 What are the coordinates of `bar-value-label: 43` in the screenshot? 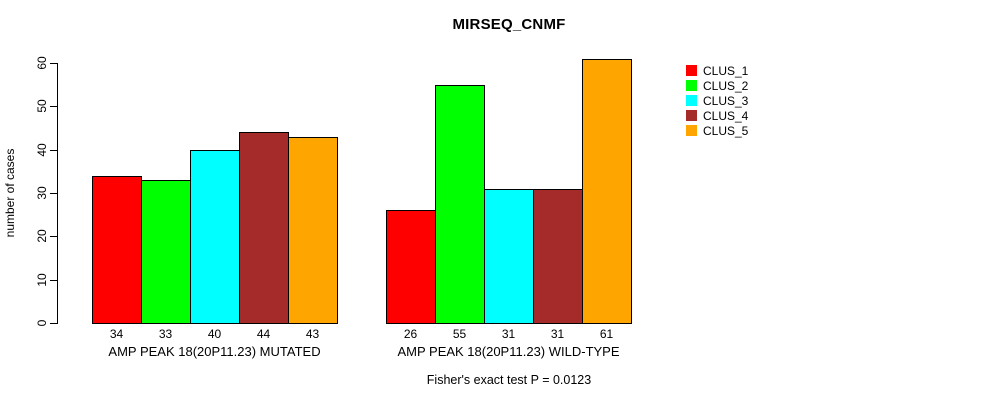 It's located at (312, 334).